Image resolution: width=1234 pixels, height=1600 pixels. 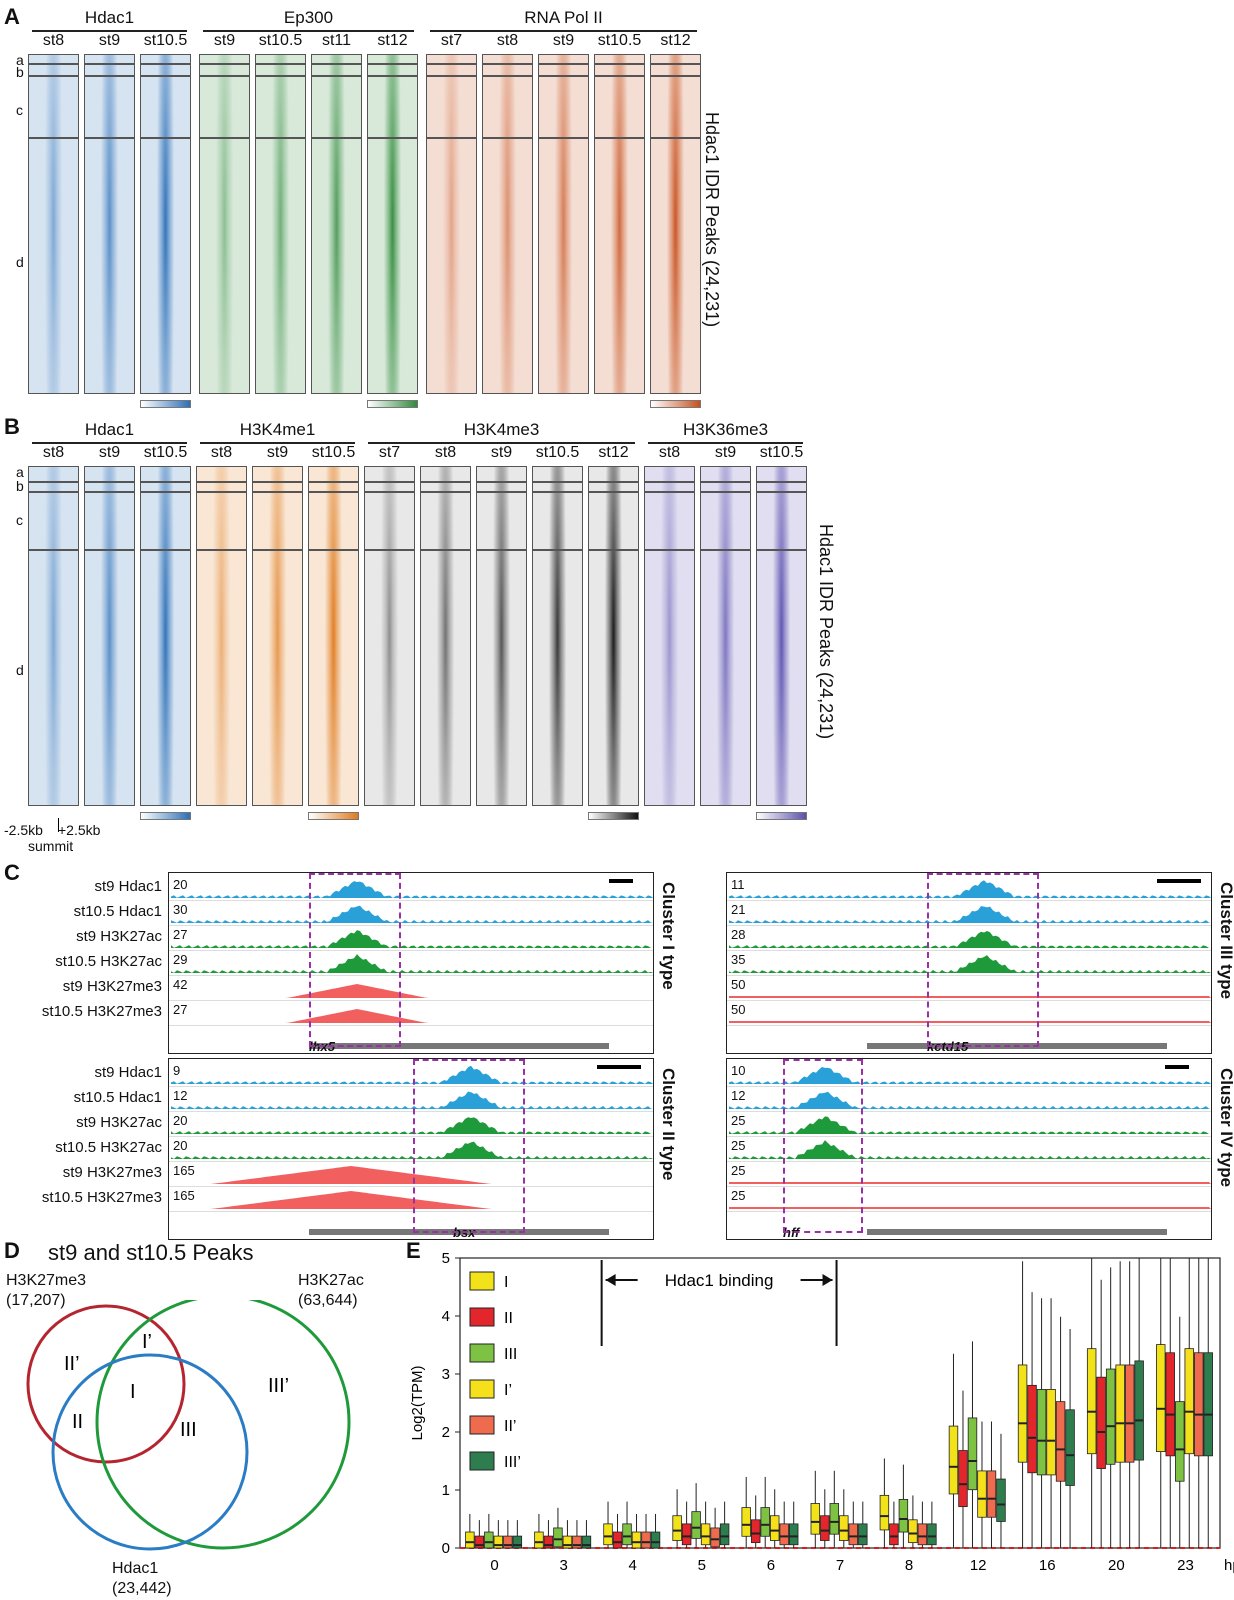 What do you see at coordinates (969, 1149) in the screenshot?
I see `track-row: 25` at bounding box center [969, 1149].